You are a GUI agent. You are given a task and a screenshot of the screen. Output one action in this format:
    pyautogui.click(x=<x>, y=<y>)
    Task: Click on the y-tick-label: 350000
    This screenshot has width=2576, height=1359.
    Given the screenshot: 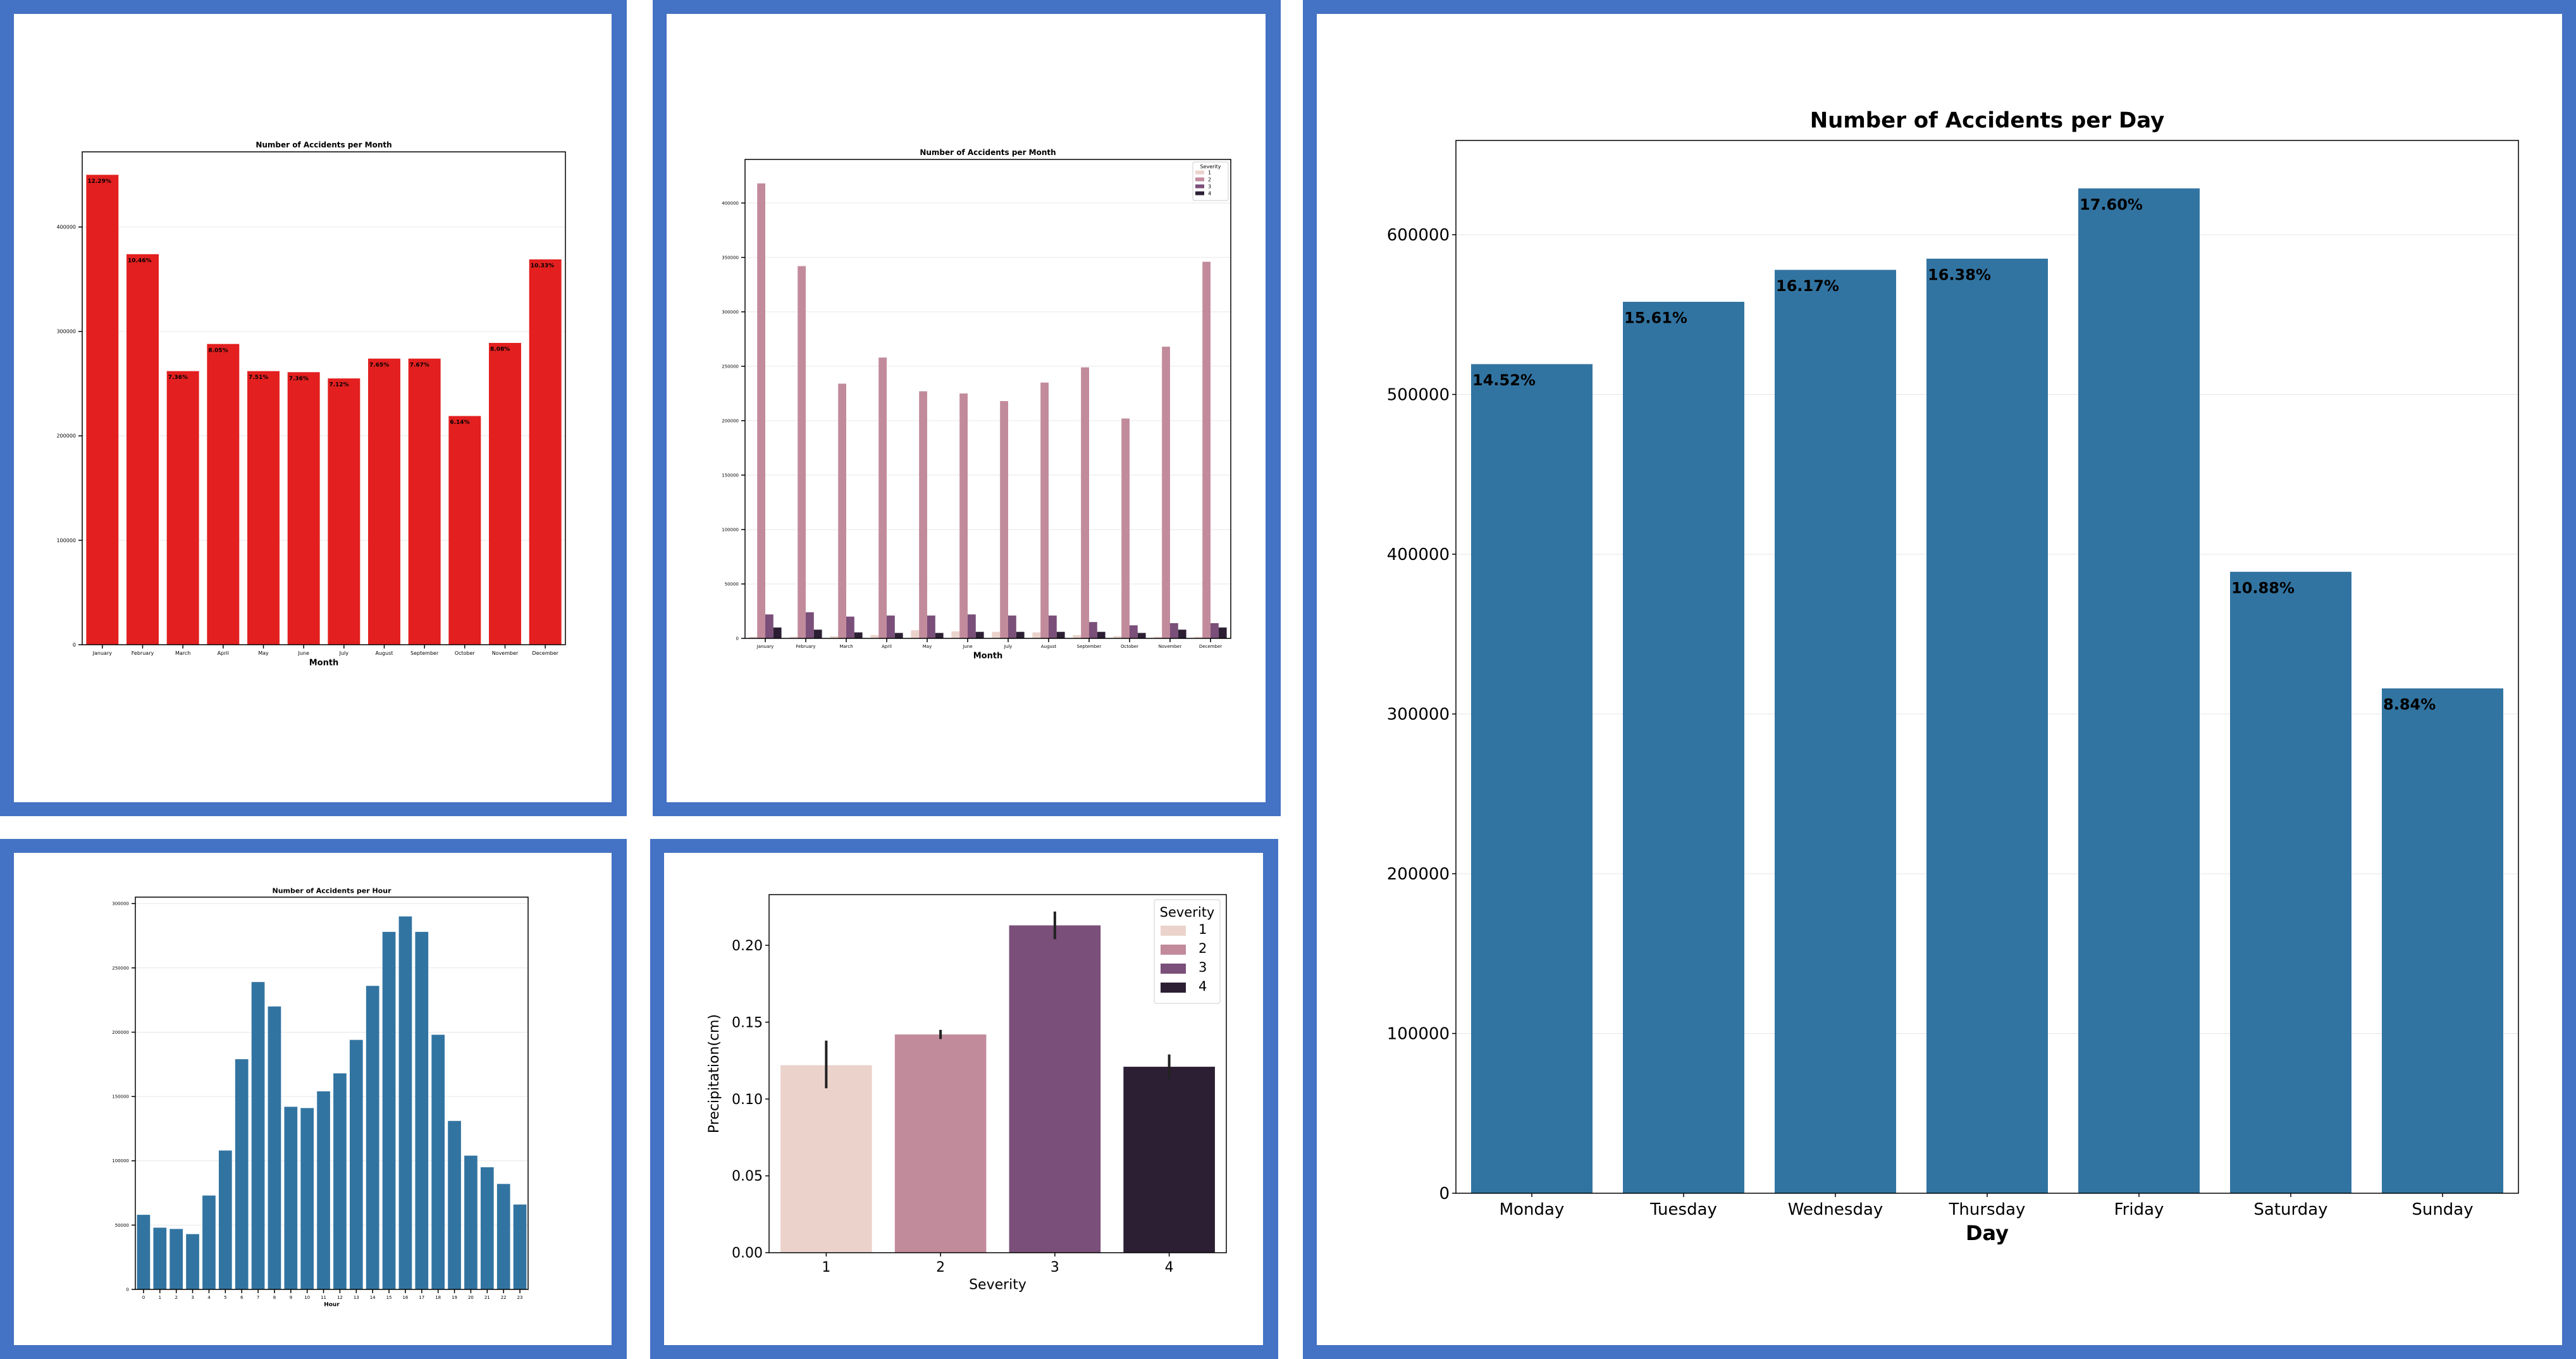 What is the action you would take?
    pyautogui.click(x=730, y=257)
    